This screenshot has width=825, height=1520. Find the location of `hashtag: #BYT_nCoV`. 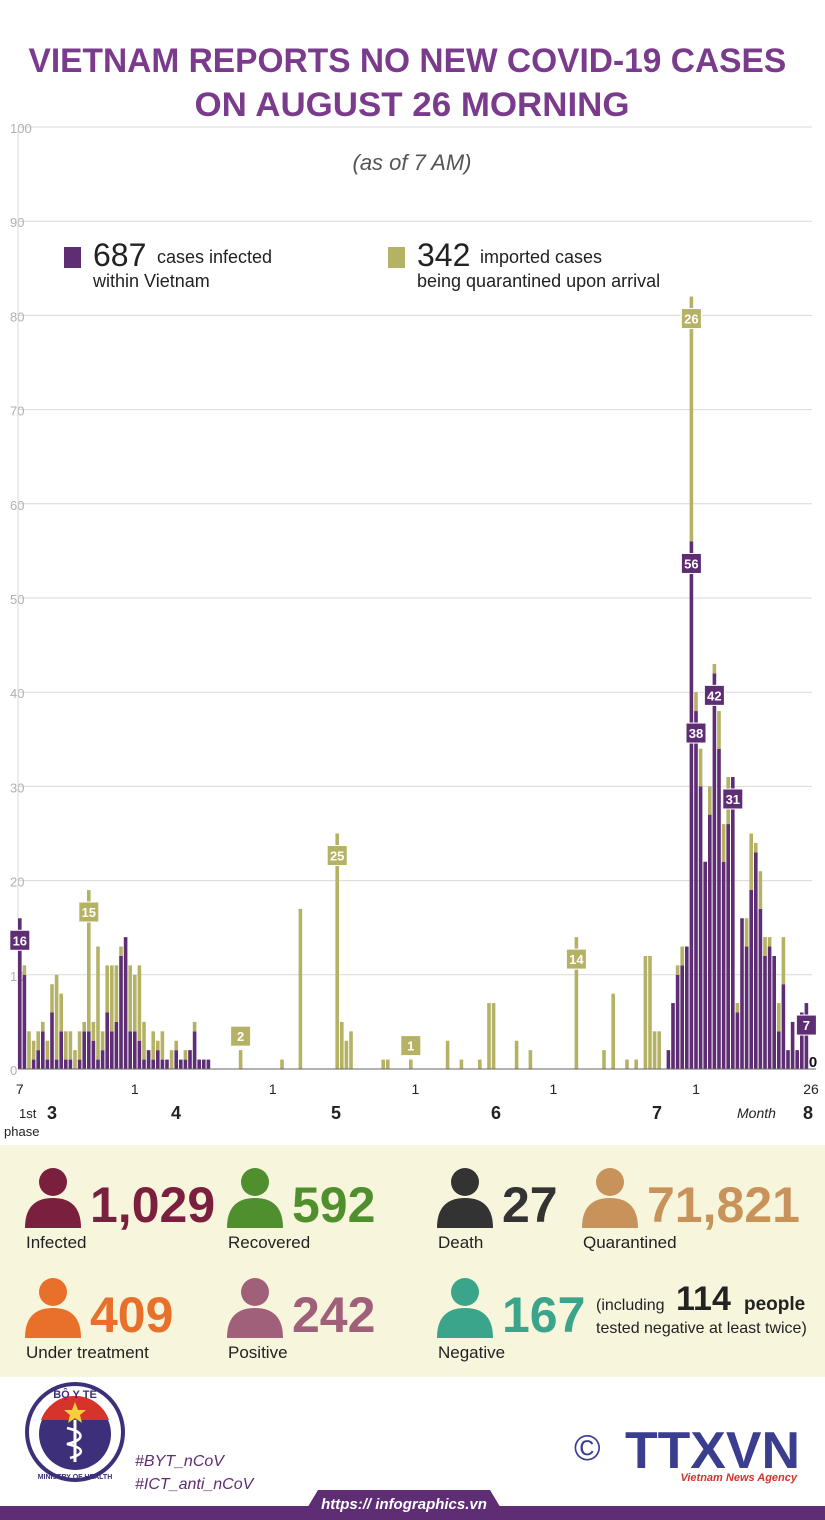

hashtag: #BYT_nCoV is located at coordinates (180, 1461).